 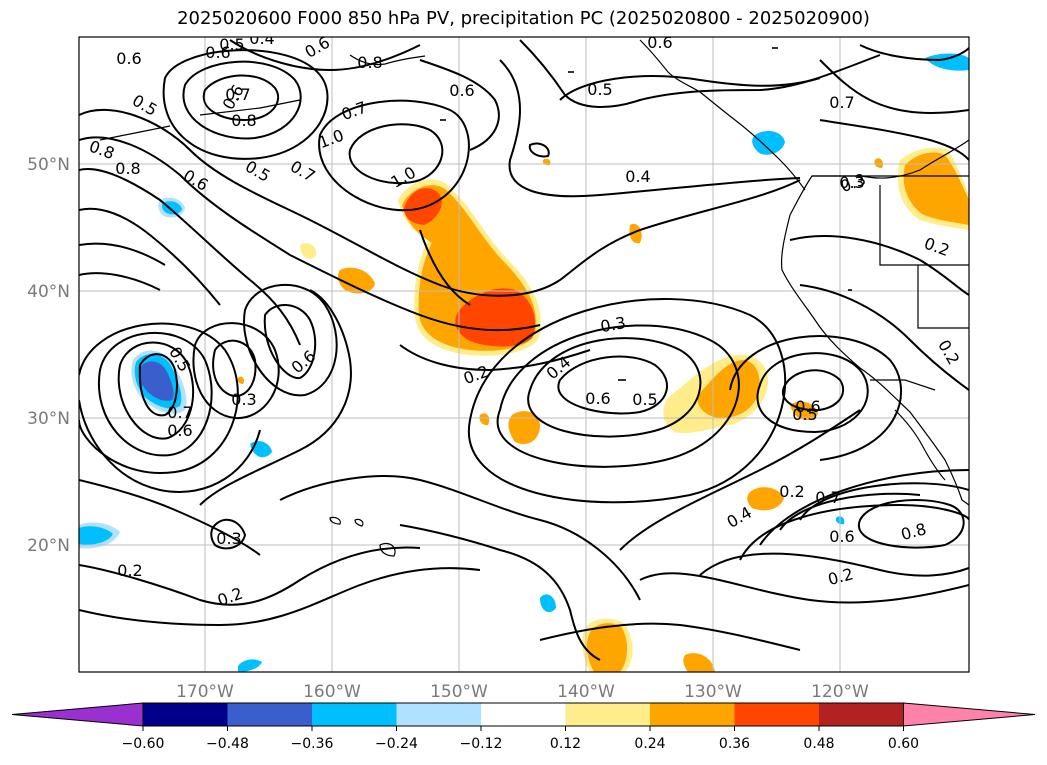 What do you see at coordinates (48, 355) in the screenshot?
I see `latitude-labels: 50°N 40°N 30°N 20°N` at bounding box center [48, 355].